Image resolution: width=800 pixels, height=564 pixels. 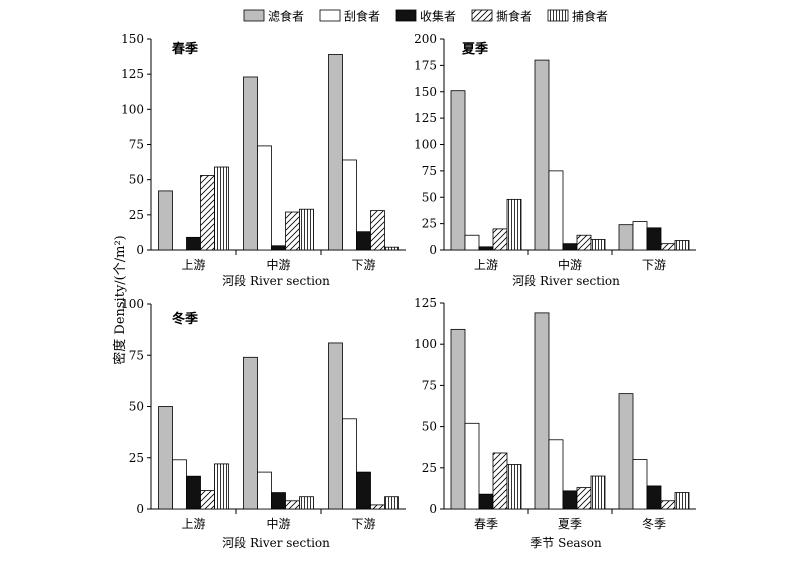 I want to click on legend-item: 刮食者, so click(x=349, y=16).